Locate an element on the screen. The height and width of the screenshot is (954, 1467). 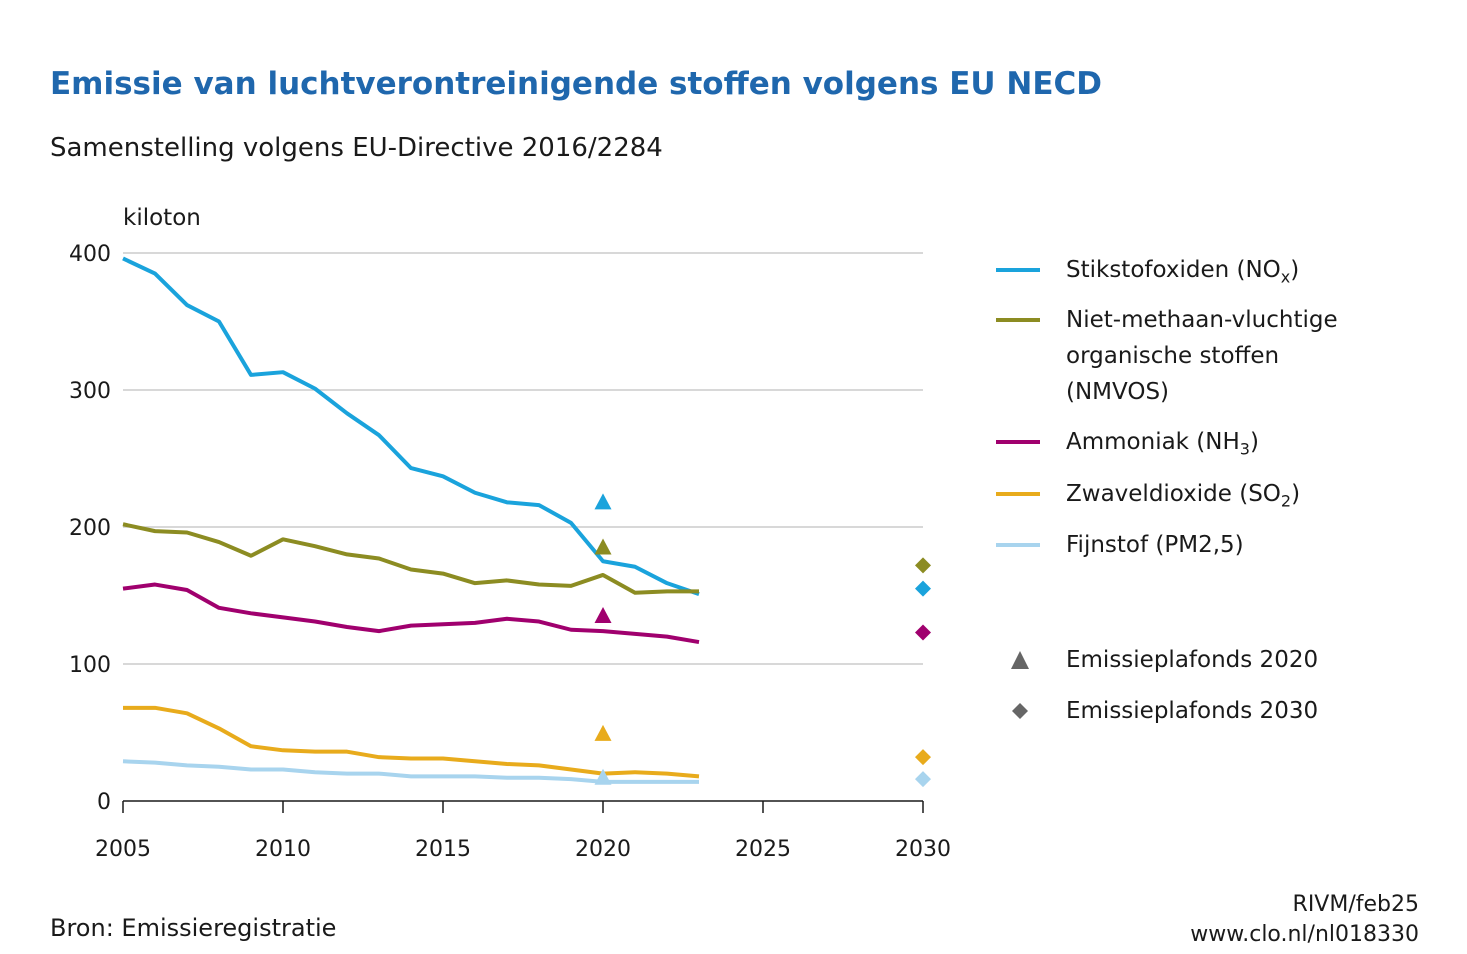
series-line-nh3 is located at coordinates (411, 613).